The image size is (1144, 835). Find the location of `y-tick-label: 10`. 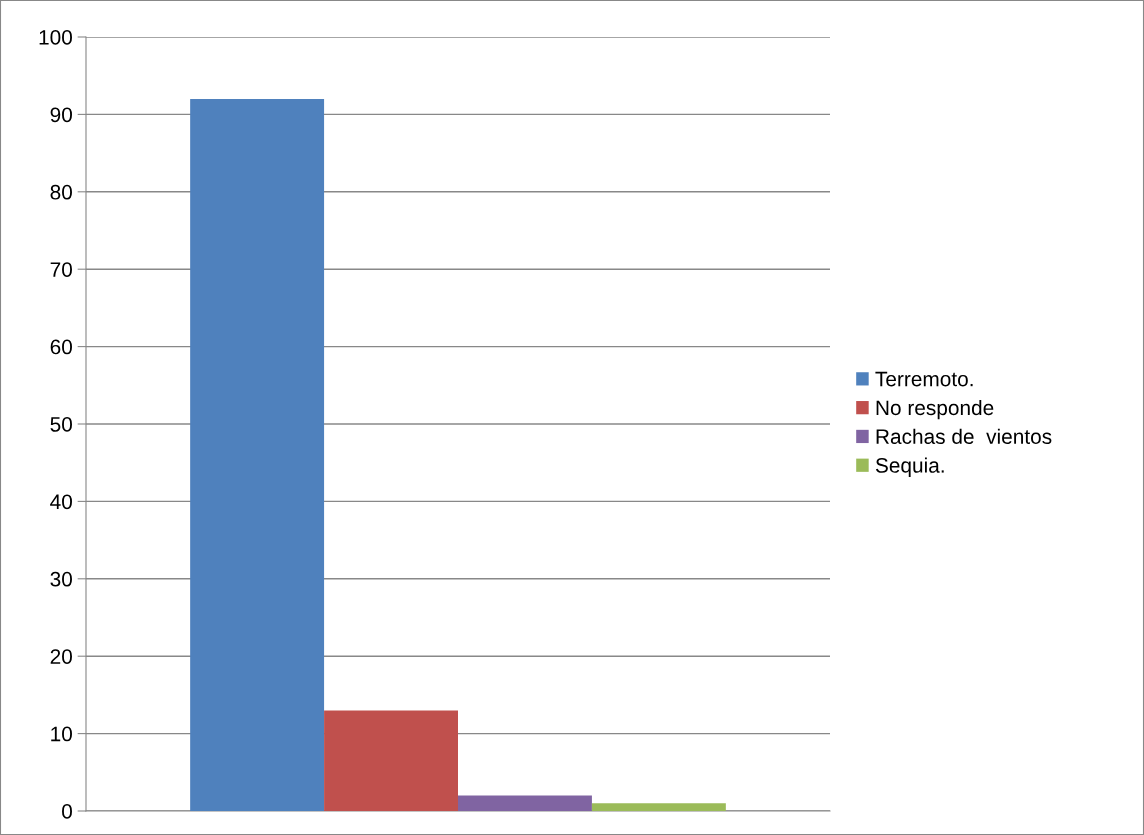

y-tick-label: 10 is located at coordinates (61, 734).